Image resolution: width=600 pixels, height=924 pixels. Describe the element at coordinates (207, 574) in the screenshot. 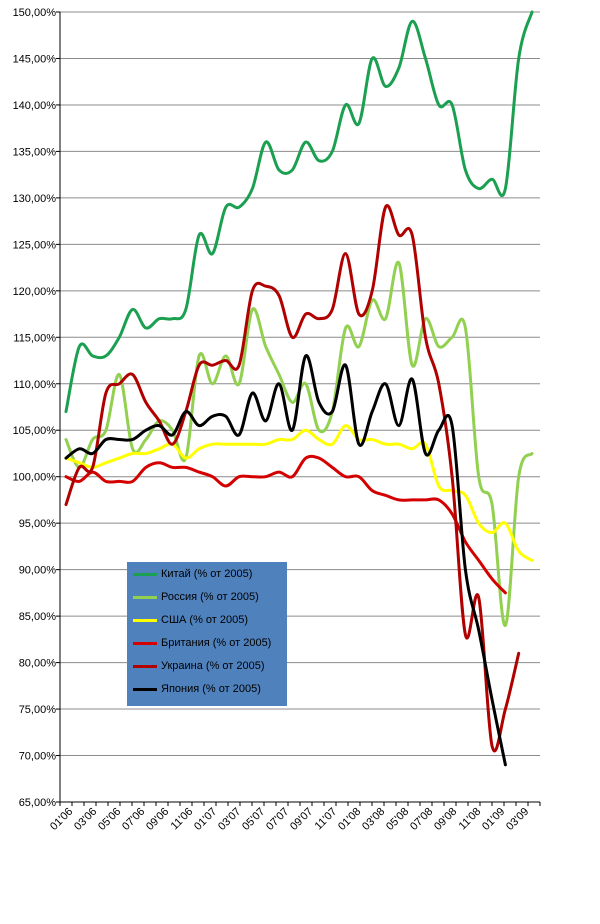

I see `legend-label: Китай (% от 2005)` at that location.